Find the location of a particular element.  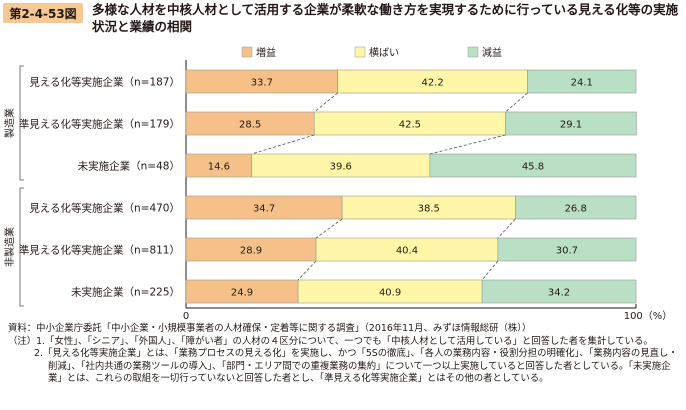

data-label: 29.1 is located at coordinates (571, 125).